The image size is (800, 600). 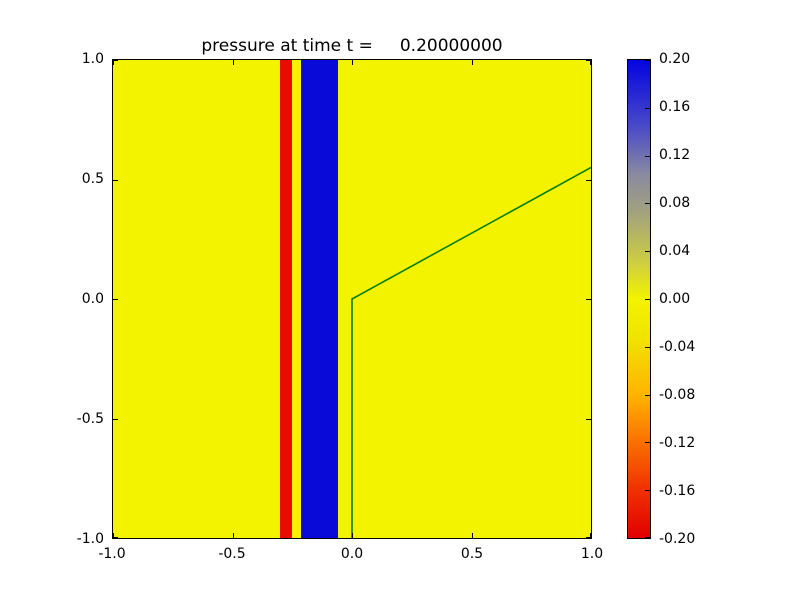 I want to click on colorbar, so click(x=639, y=299).